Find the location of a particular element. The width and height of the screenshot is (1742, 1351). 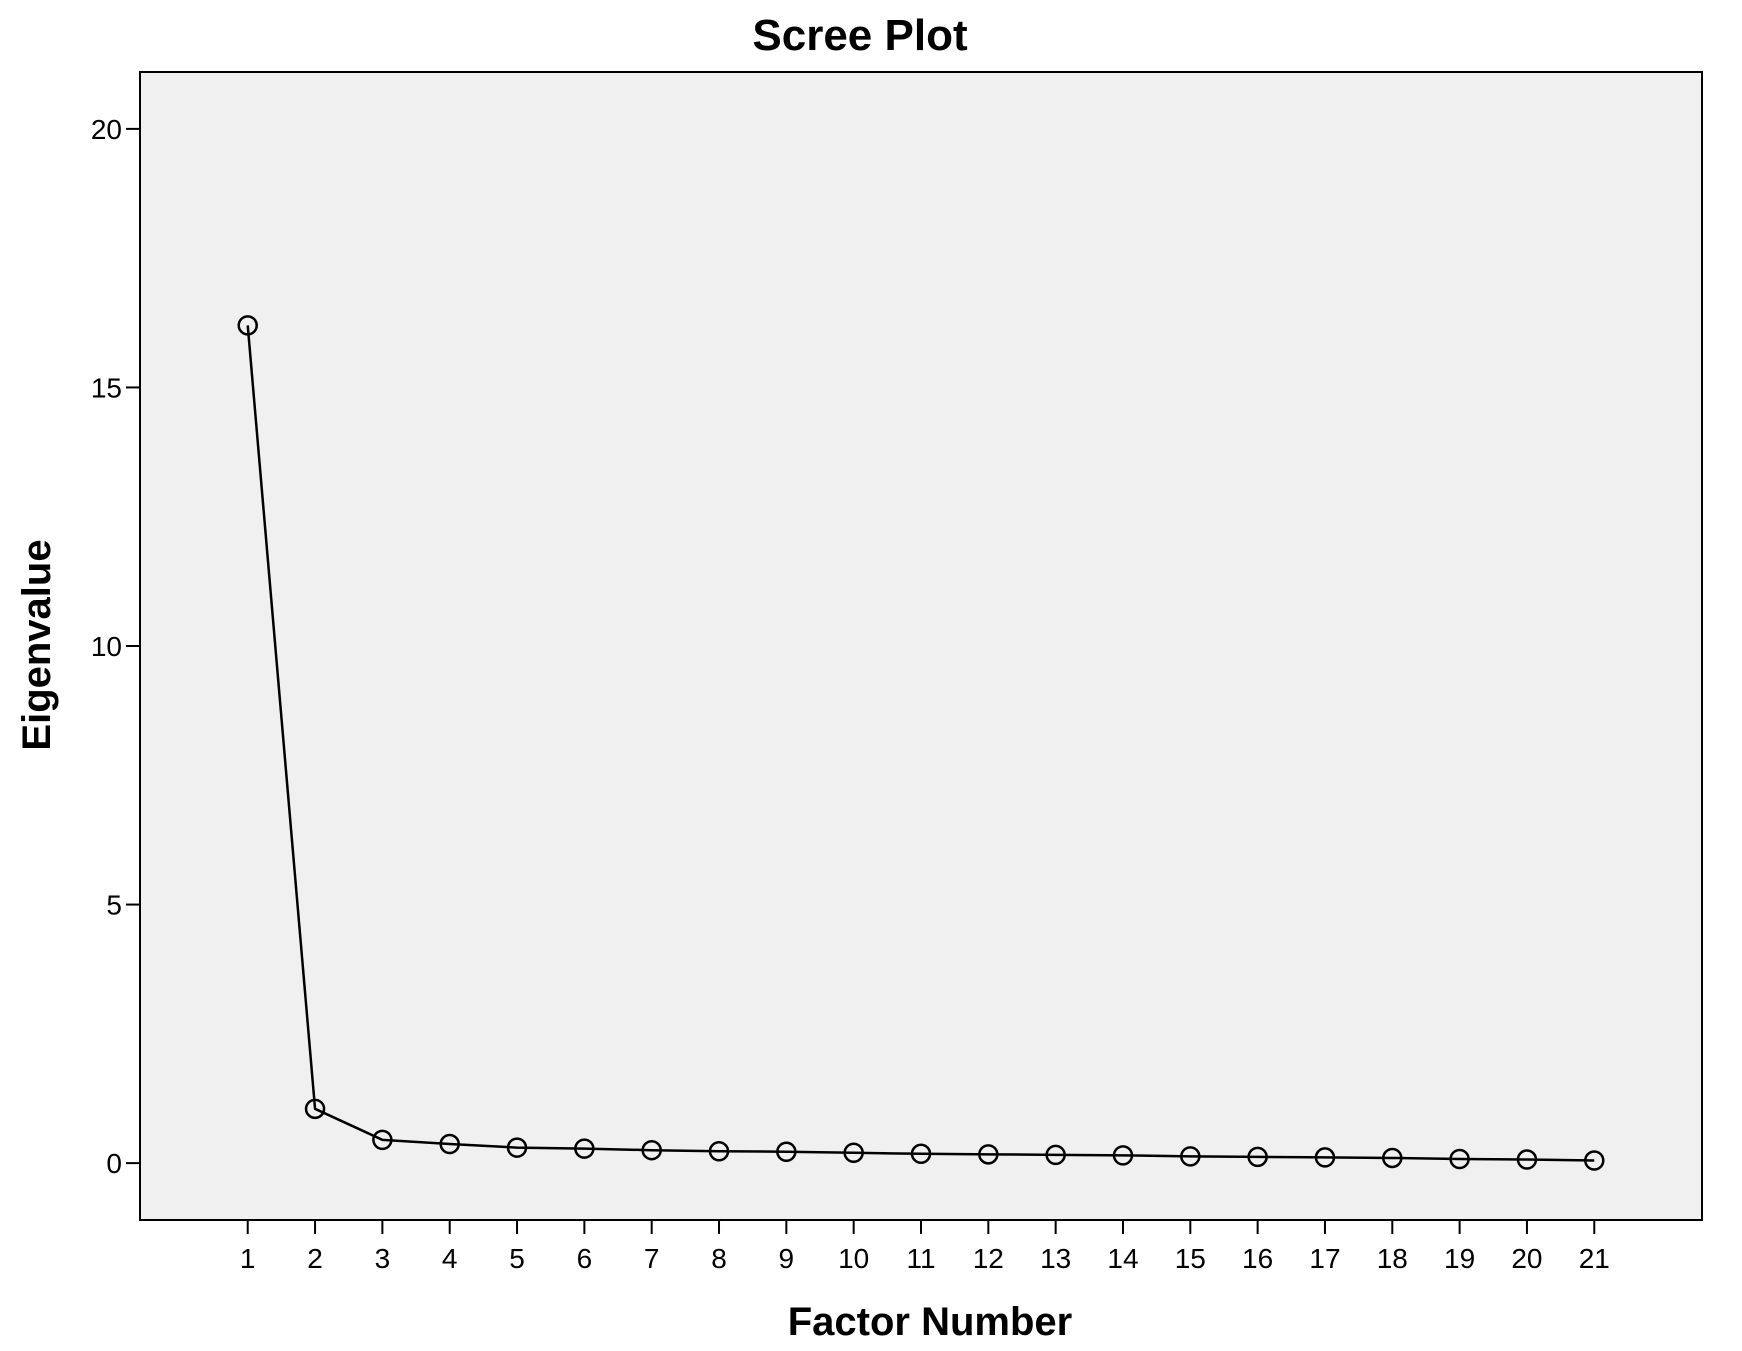

x-tick-label: 4 is located at coordinates (450, 1258).